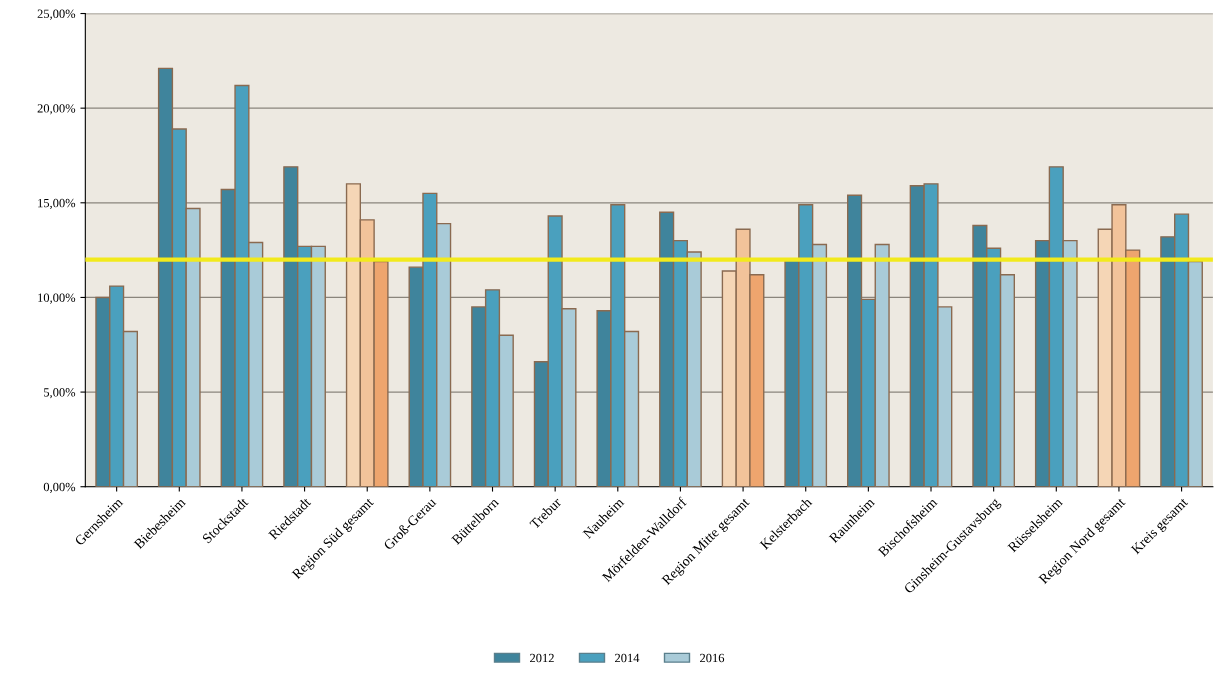  I want to click on legend-label: 2016, so click(712, 658).